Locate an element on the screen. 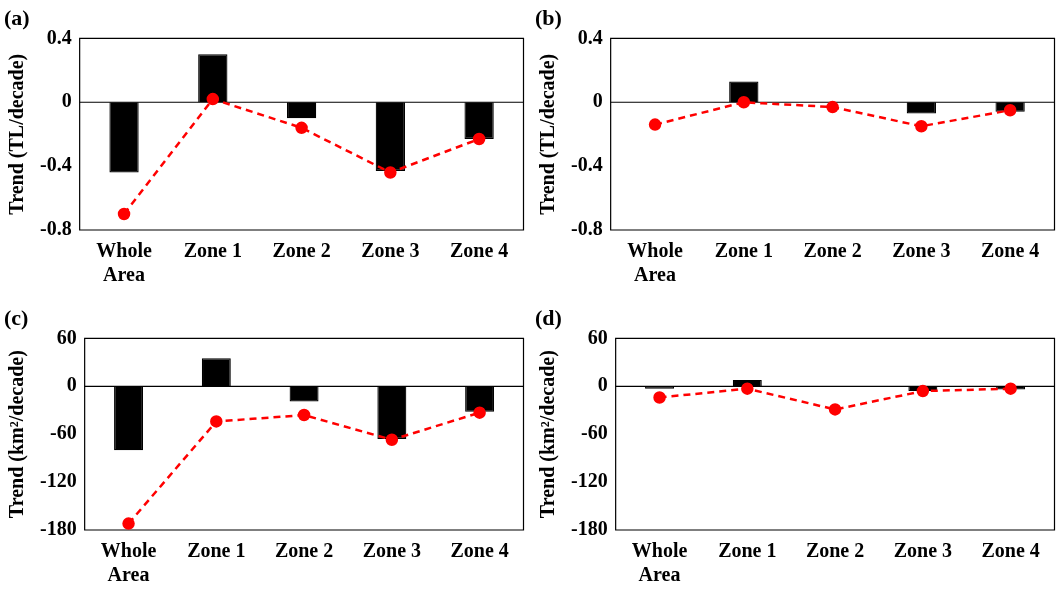  chart-title: (a) is located at coordinates (17, 17).